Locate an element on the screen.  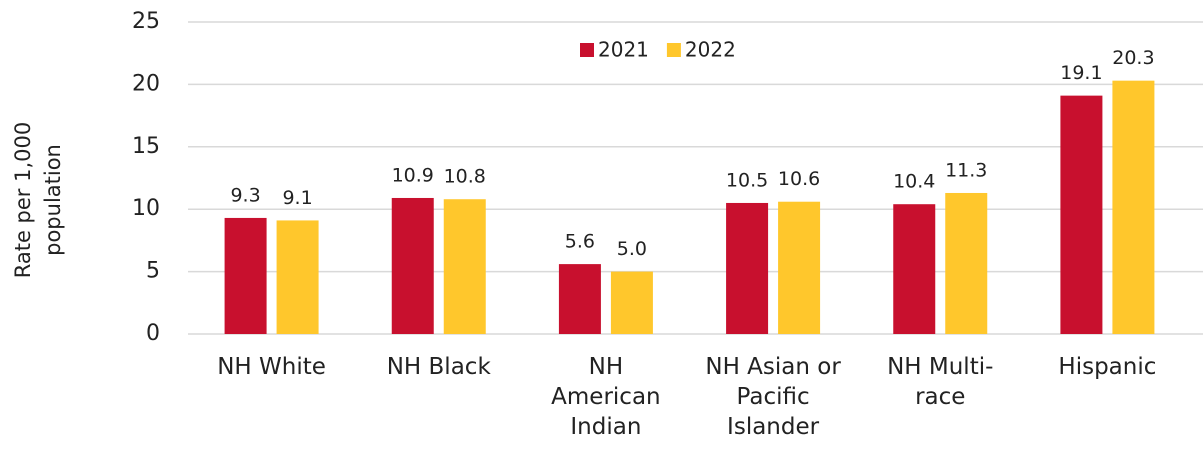
x-tick-label: NH White is located at coordinates (271, 367).